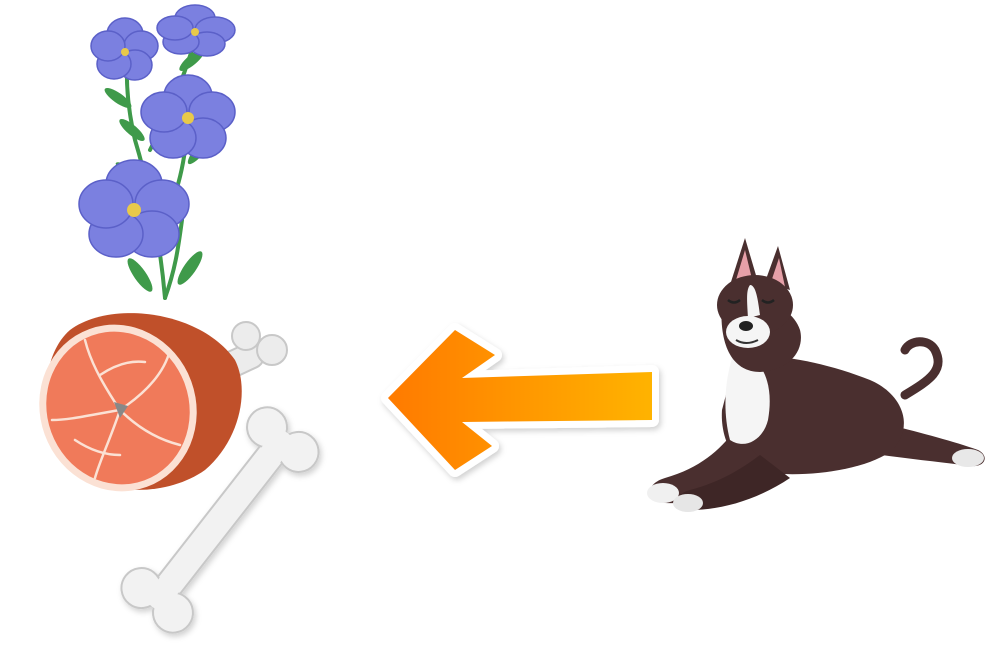 The image size is (1000, 657). Describe the element at coordinates (520, 400) in the screenshot. I see `left-arrow-icon` at that location.